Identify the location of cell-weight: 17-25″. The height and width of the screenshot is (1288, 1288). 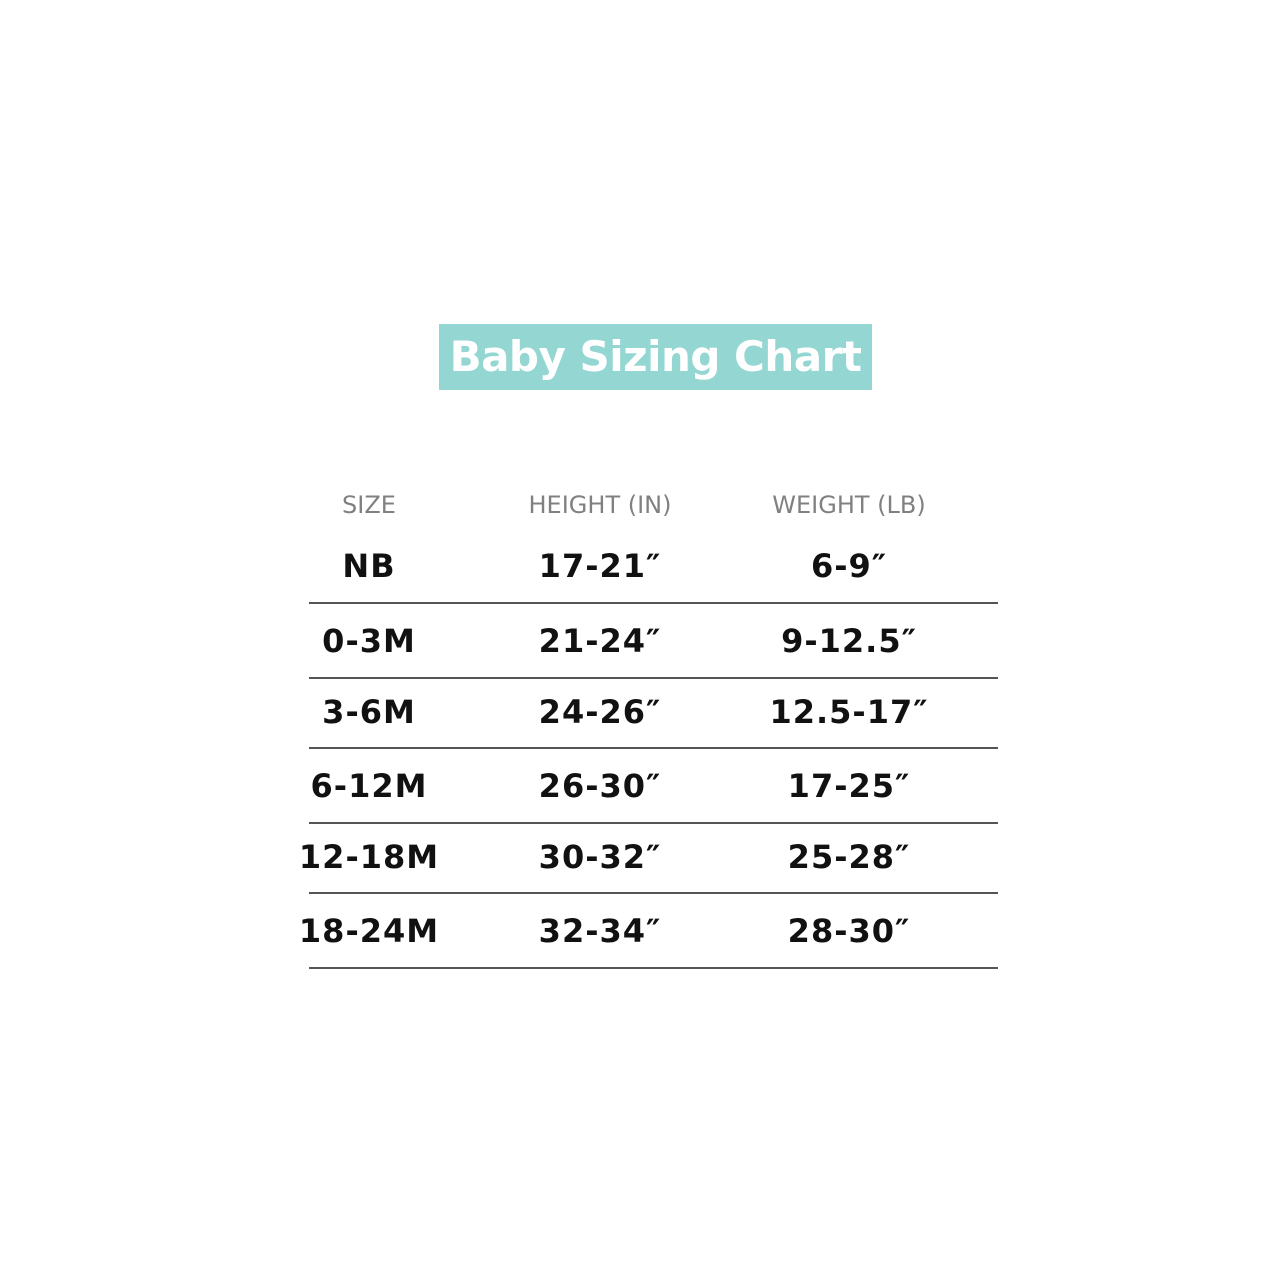
(849, 786).